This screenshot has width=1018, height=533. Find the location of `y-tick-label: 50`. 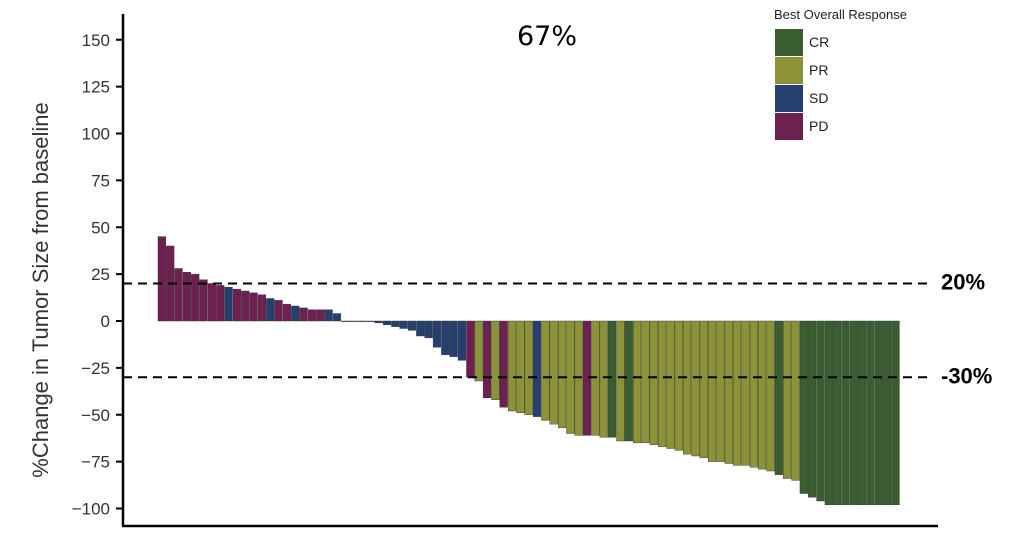

y-tick-label: 50 is located at coordinates (100, 227).